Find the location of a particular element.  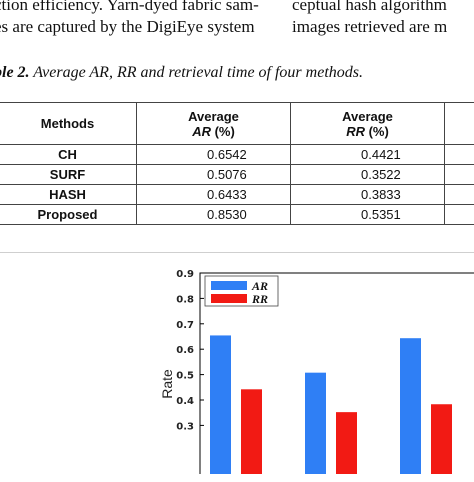

y-tick-label: 0.8 is located at coordinates (185, 299).